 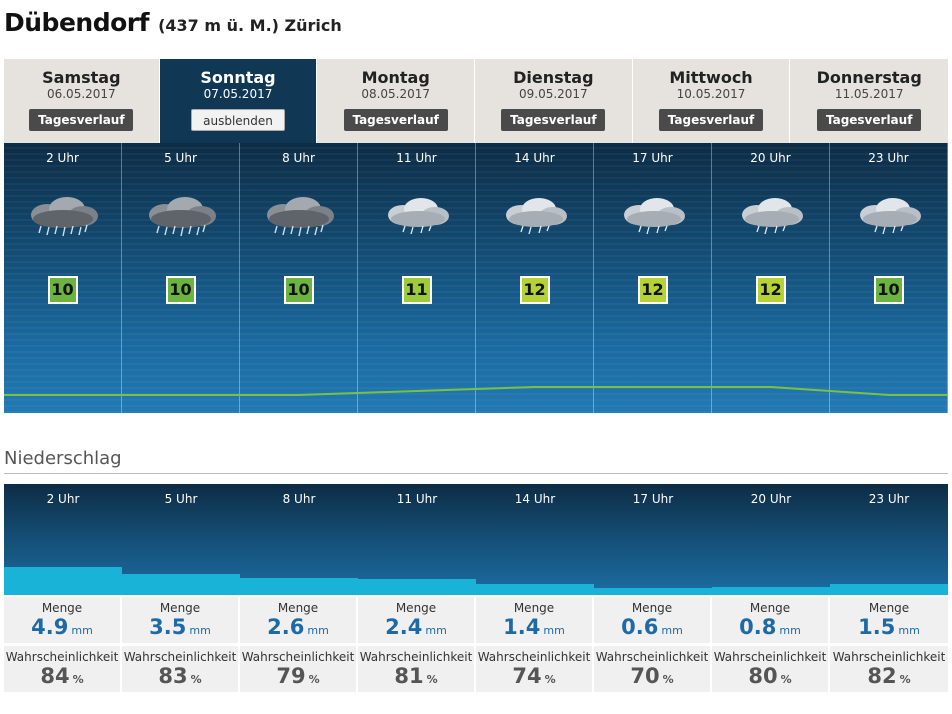 I want to click on day-name: Dienstag, so click(x=553, y=77).